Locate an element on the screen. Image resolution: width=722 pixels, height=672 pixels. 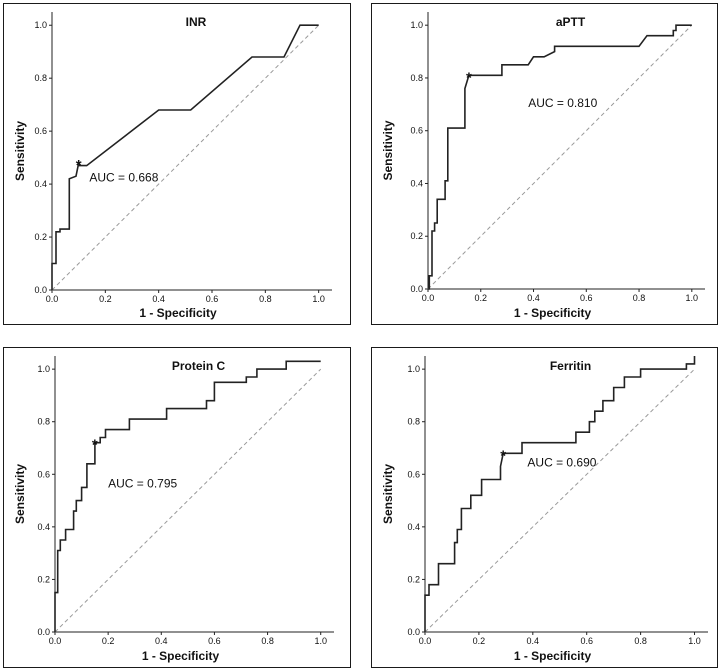
auc-label: AUC = 0.668 is located at coordinates (123, 177).